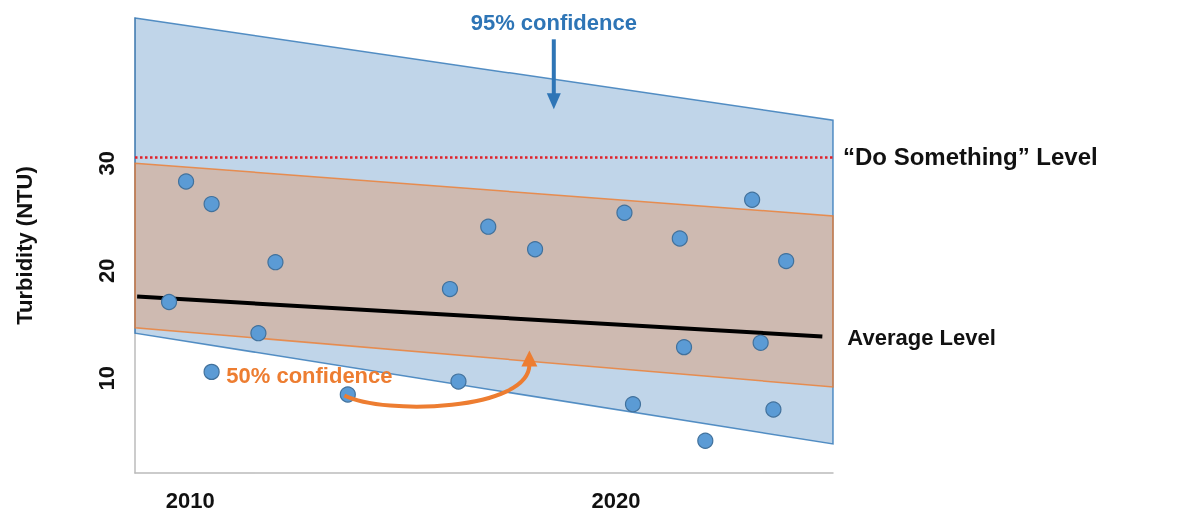 Image resolution: width=1180 pixels, height=512 pixels. What do you see at coordinates (553, 23) in the screenshot?
I see `legend-label: 95% confidence` at bounding box center [553, 23].